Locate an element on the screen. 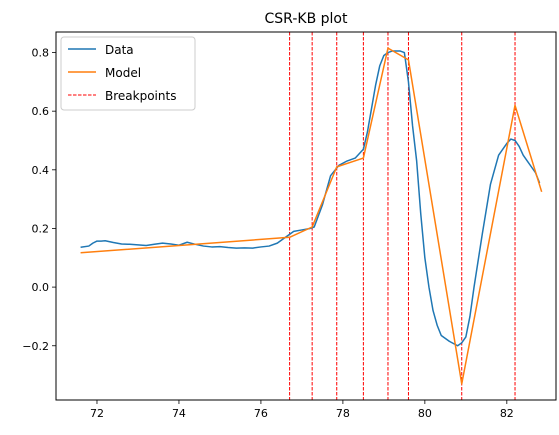 The image size is (559, 435). x-tick-label: 80 is located at coordinates (425, 413).